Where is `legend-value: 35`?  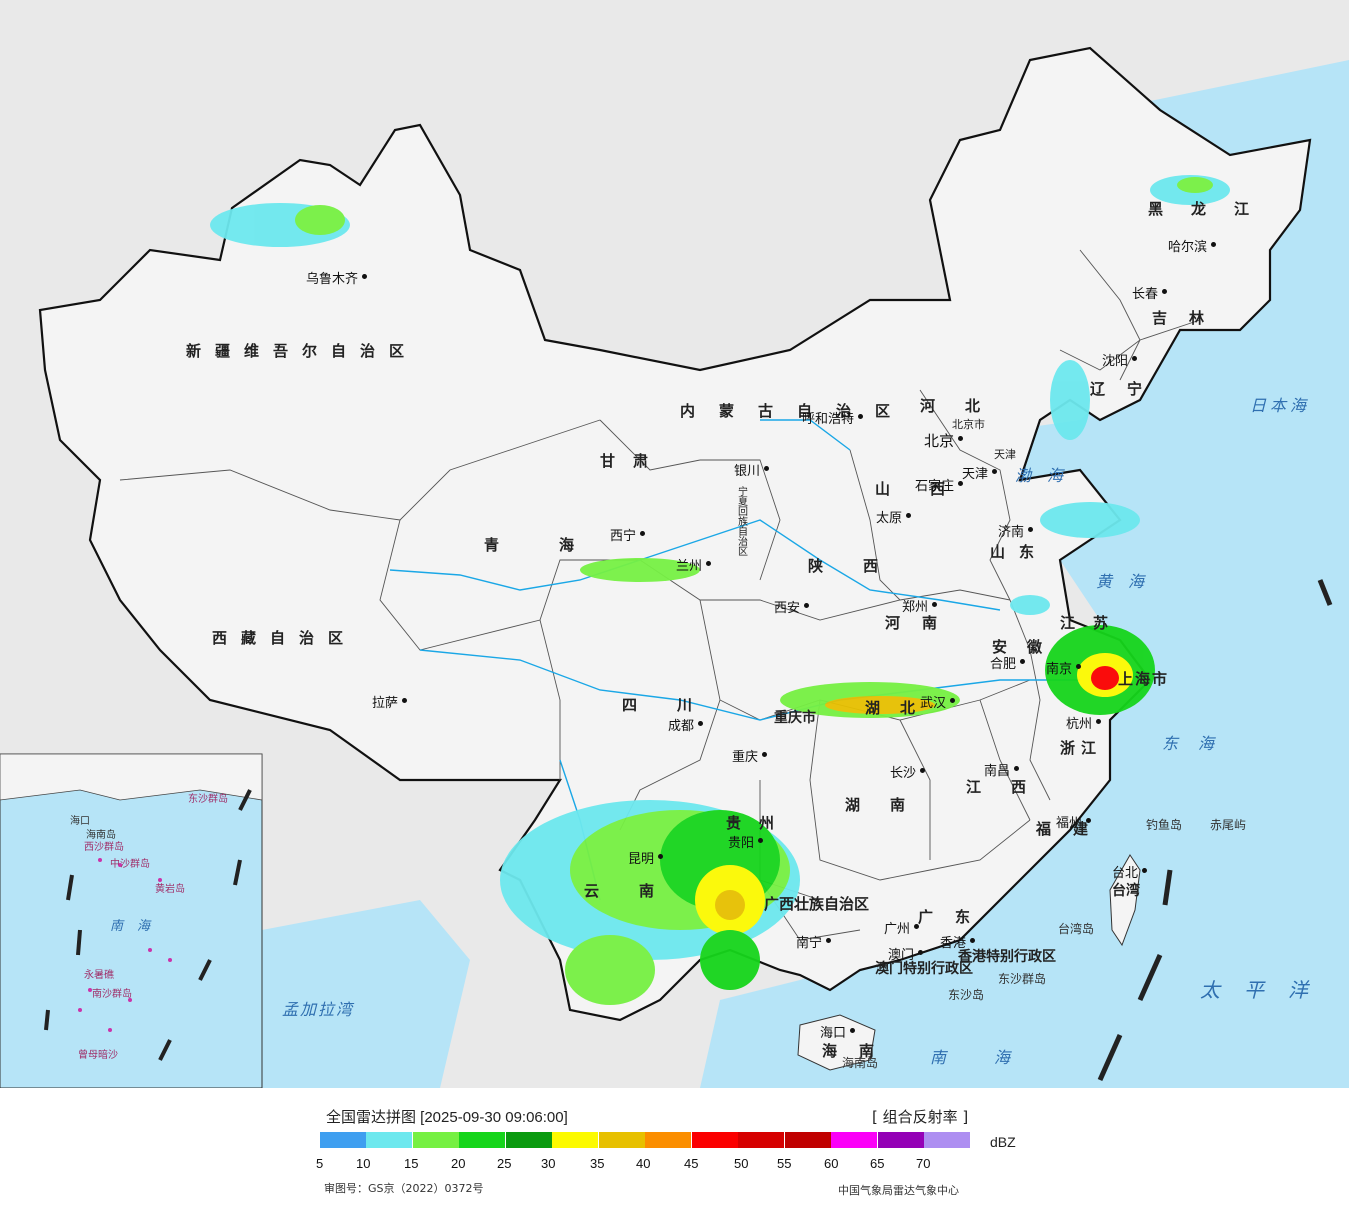 legend-value: 35 is located at coordinates (597, 1163).